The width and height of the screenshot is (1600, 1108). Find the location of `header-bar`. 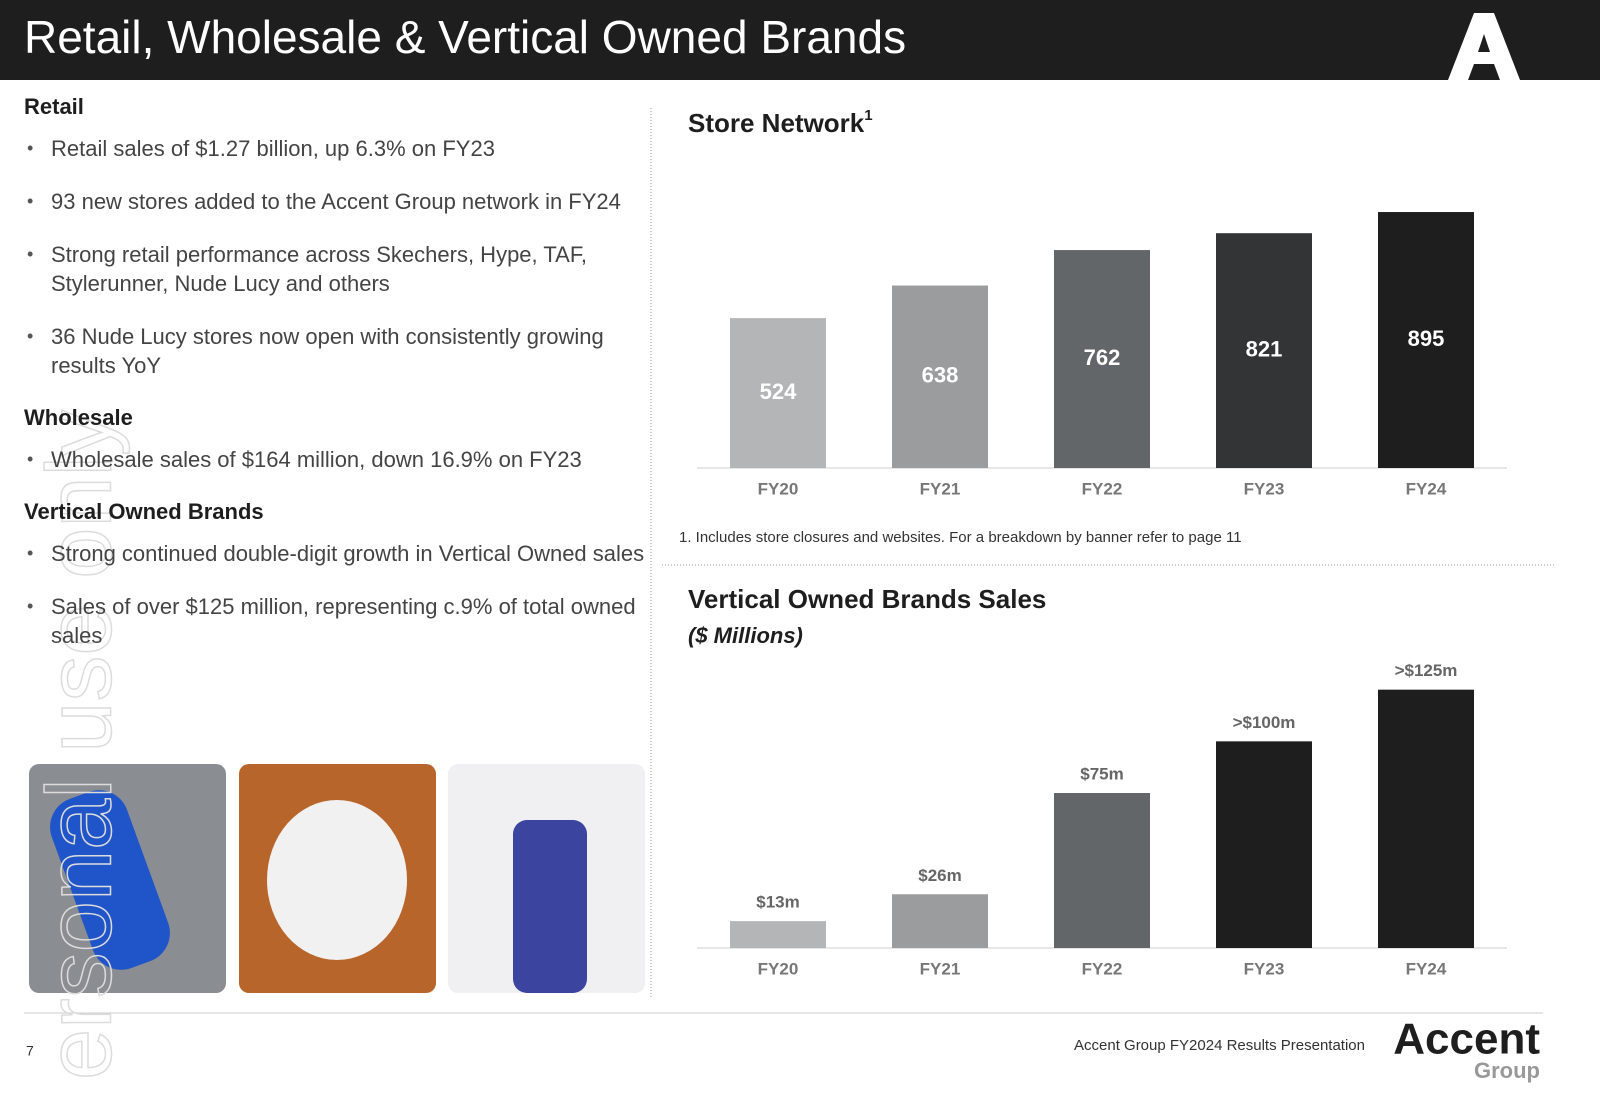

header-bar is located at coordinates (800, 40).